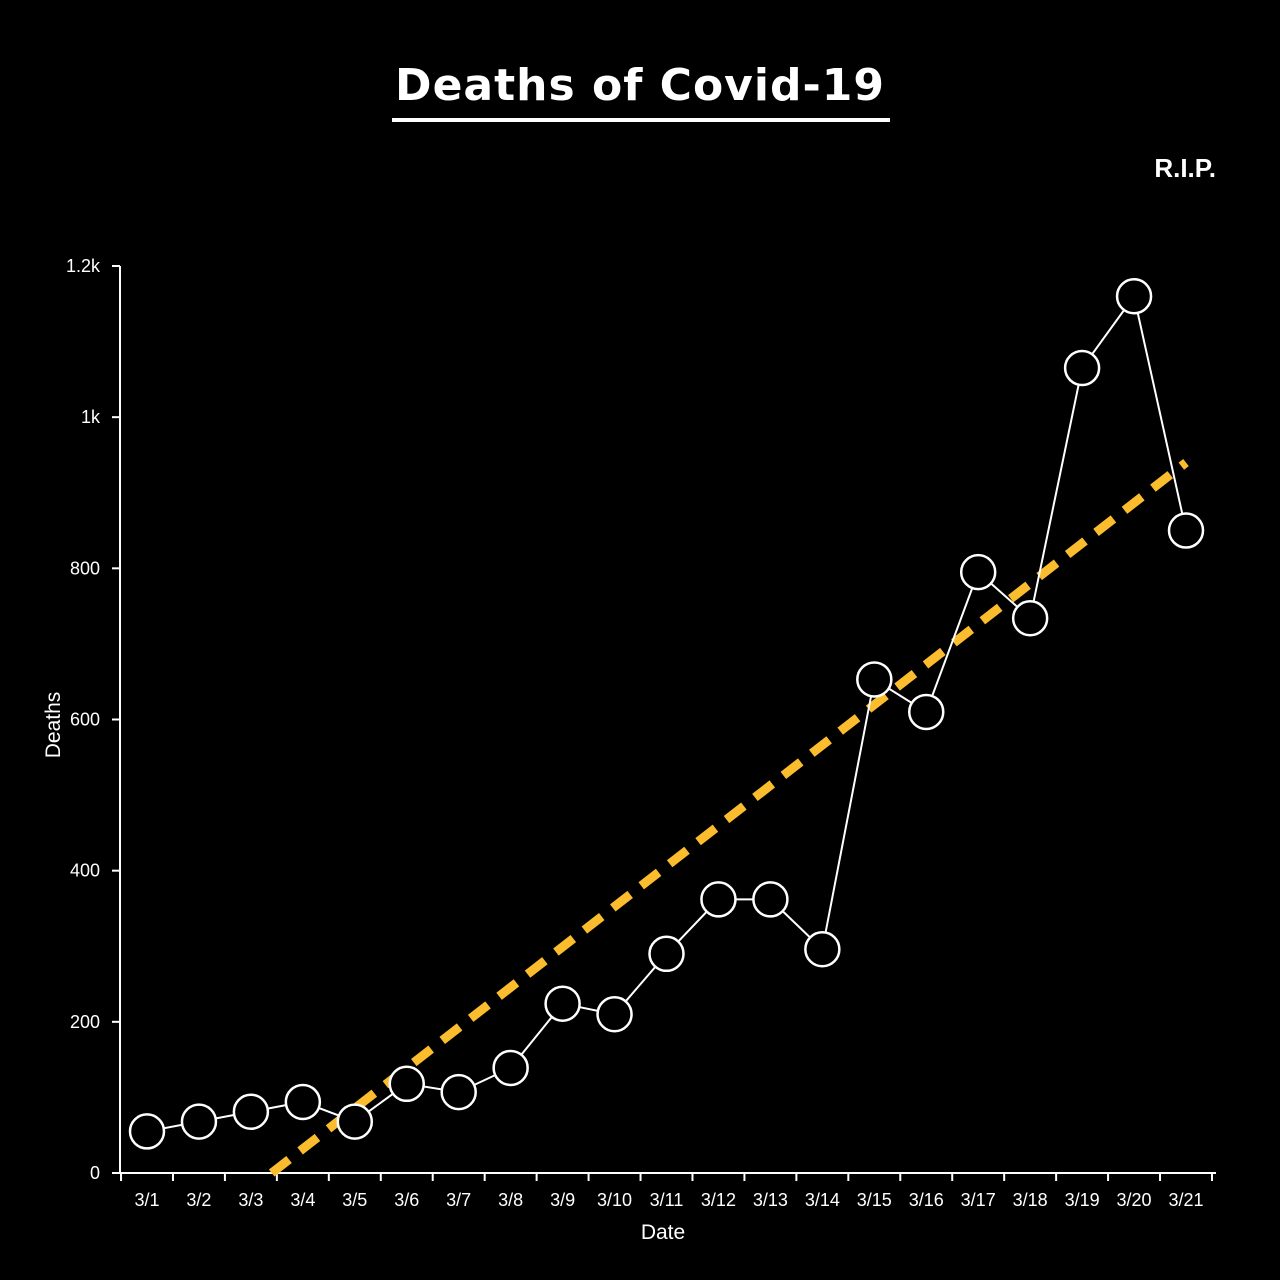  Describe the element at coordinates (1134, 1200) in the screenshot. I see `x-tick-label: 3/20` at that location.